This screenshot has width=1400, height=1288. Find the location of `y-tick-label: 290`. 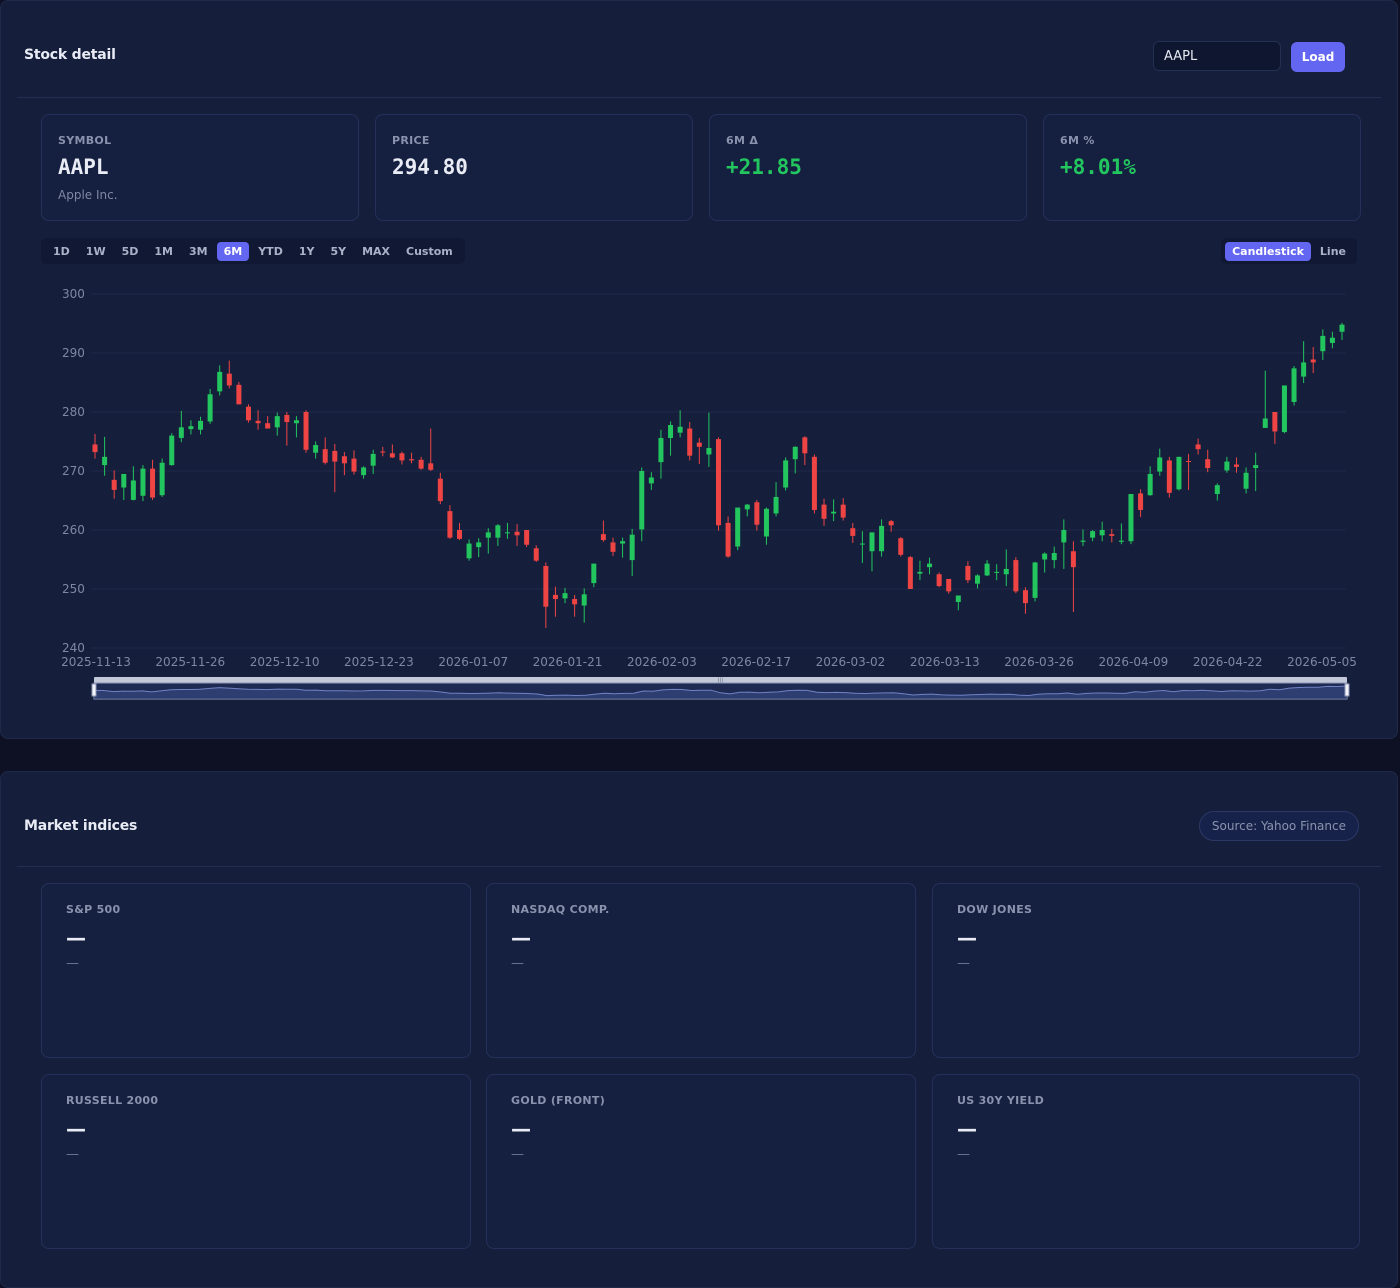

y-tick-label: 290 is located at coordinates (73, 353).